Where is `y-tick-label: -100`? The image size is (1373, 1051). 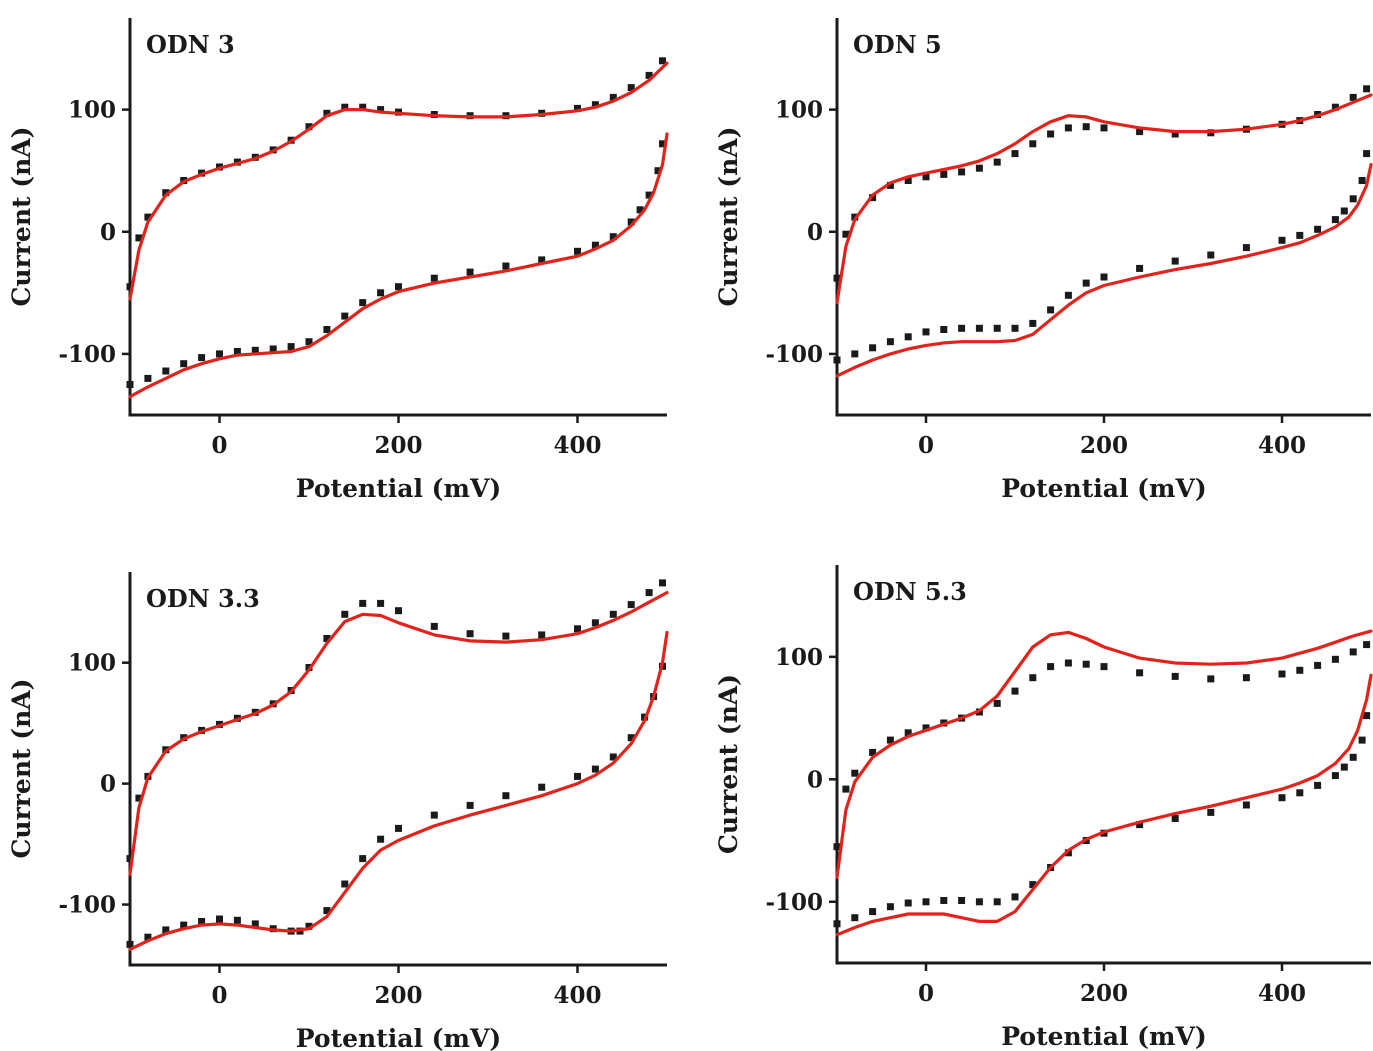 y-tick-label: -100 is located at coordinates (87, 354).